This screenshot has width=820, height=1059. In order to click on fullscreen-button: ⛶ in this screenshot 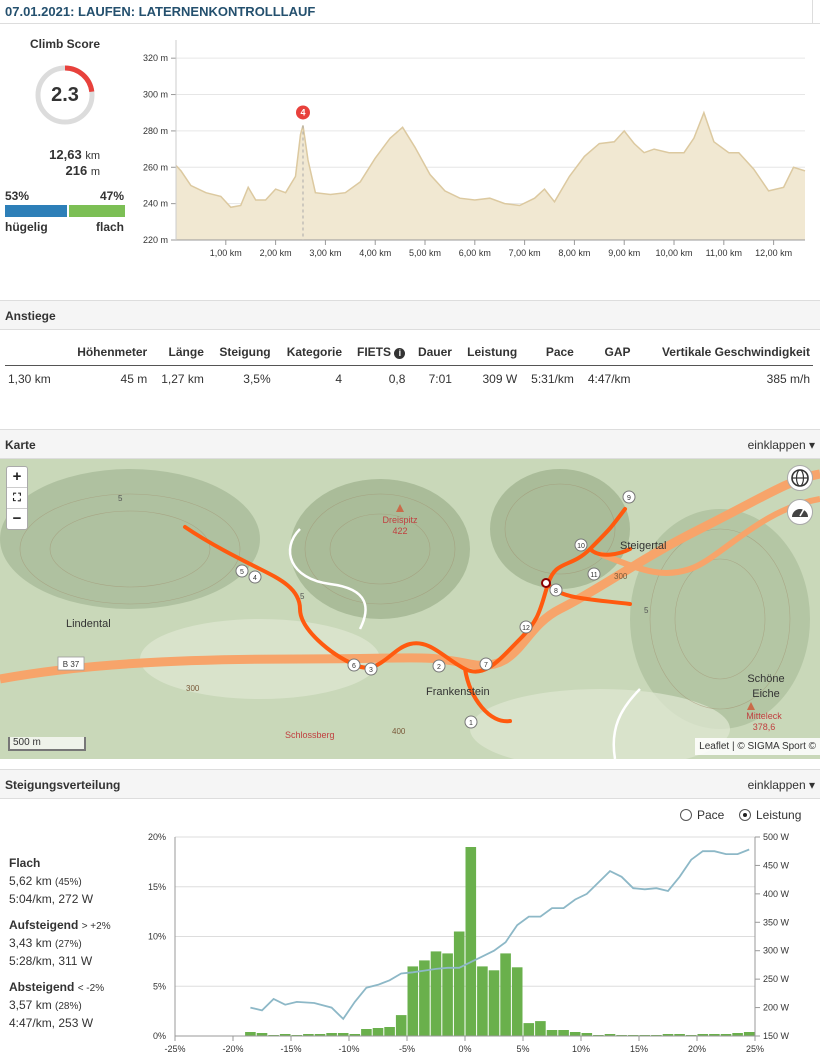, I will do `click(17, 498)`.